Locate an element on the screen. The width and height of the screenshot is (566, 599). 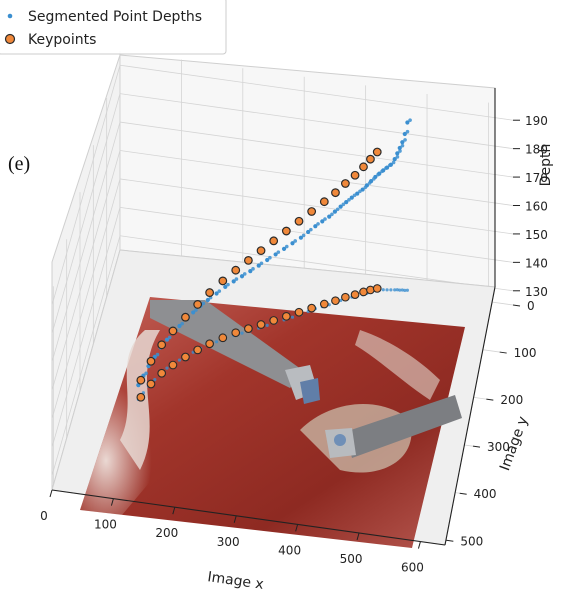
y-tick-label: 100 is located at coordinates (525, 353).